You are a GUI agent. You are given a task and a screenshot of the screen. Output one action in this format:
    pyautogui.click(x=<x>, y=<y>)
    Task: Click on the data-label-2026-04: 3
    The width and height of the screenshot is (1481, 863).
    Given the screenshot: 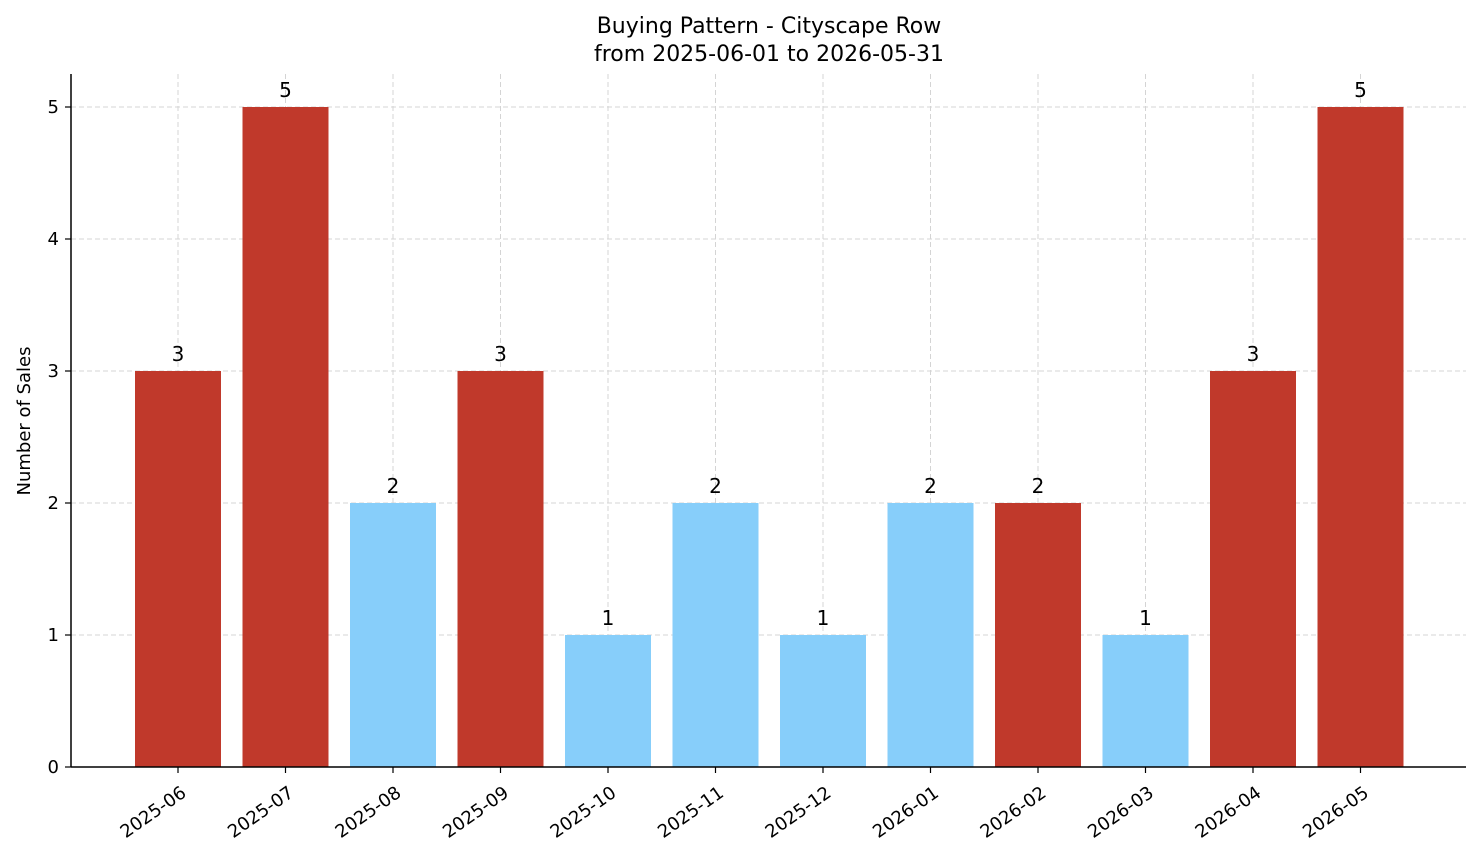 What is the action you would take?
    pyautogui.click(x=1253, y=354)
    